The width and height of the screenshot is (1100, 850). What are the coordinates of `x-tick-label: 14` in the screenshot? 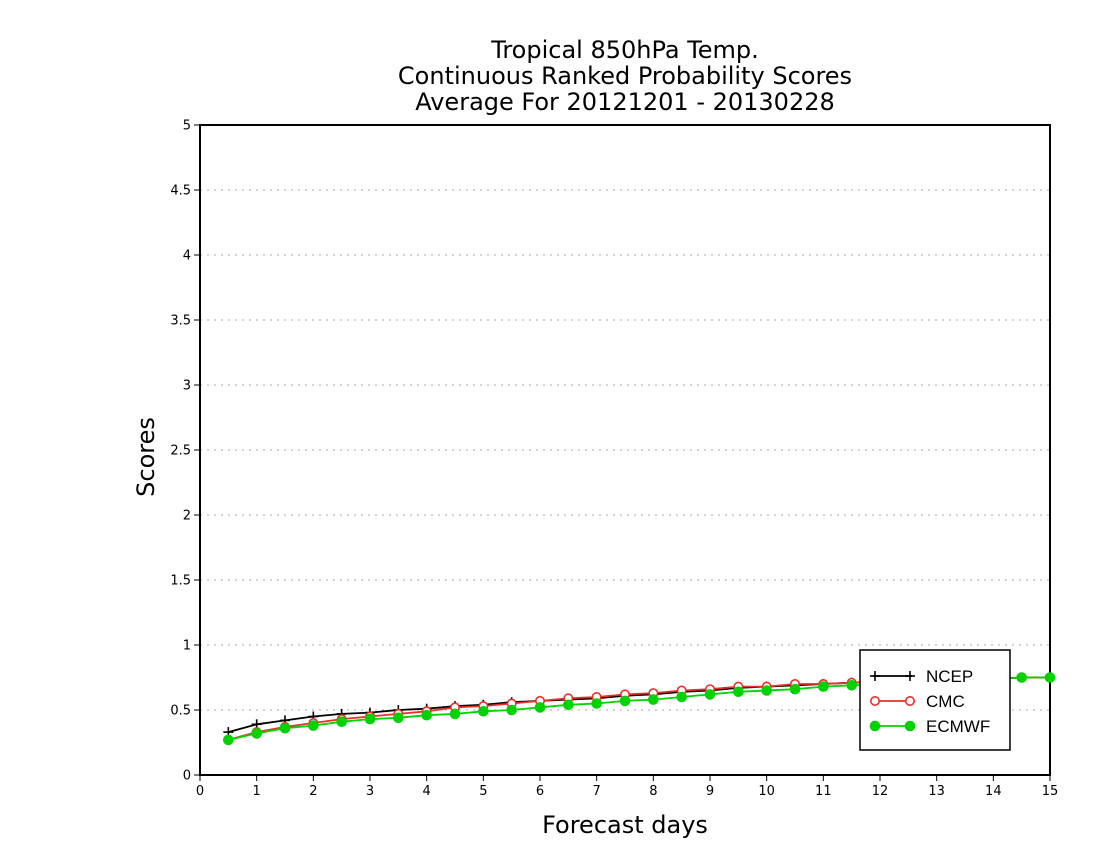 It's located at (993, 791).